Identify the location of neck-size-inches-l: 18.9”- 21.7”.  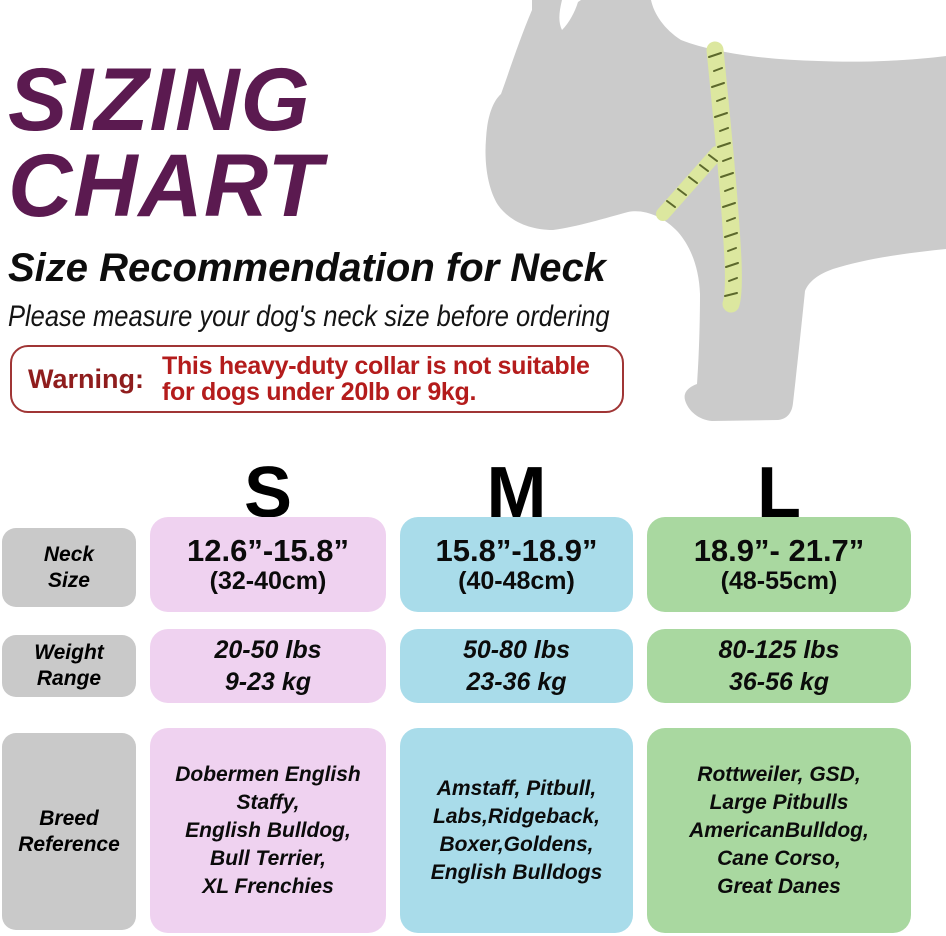
(779, 550).